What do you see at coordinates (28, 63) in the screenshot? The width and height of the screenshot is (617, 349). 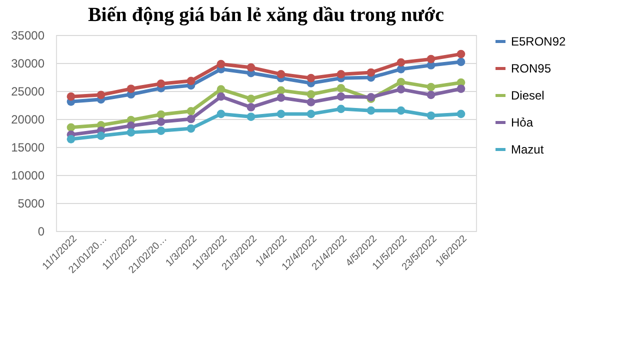 I see `y-tick-label: 30000` at bounding box center [28, 63].